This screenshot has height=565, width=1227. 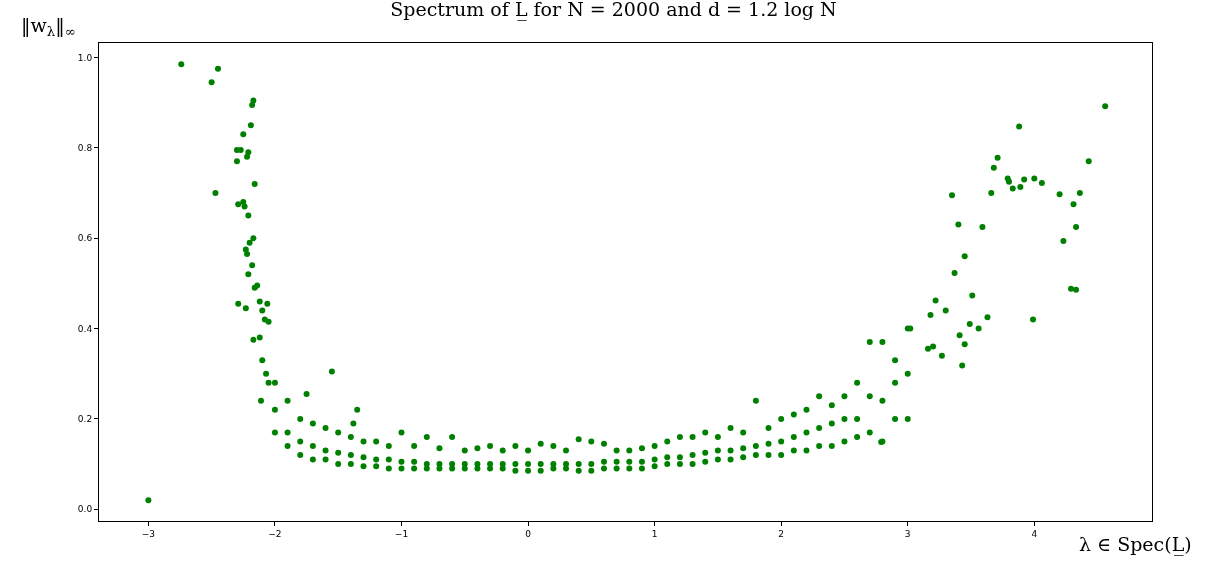 What do you see at coordinates (1034, 533) in the screenshot?
I see `x-tick-label: 4` at bounding box center [1034, 533].